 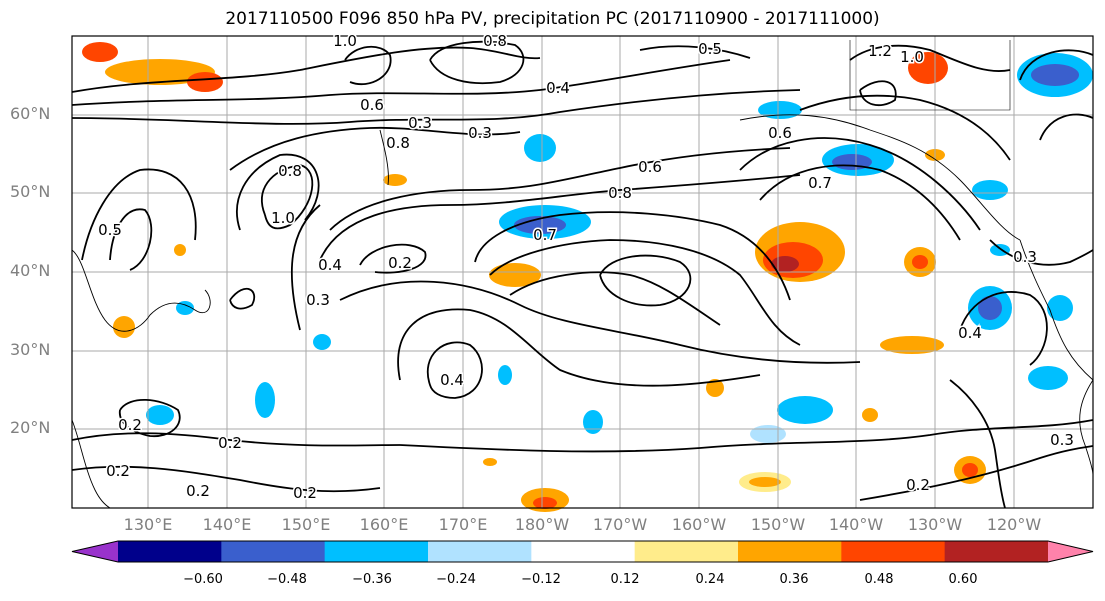 I want to click on lon-label: 120°W, so click(x=1014, y=524).